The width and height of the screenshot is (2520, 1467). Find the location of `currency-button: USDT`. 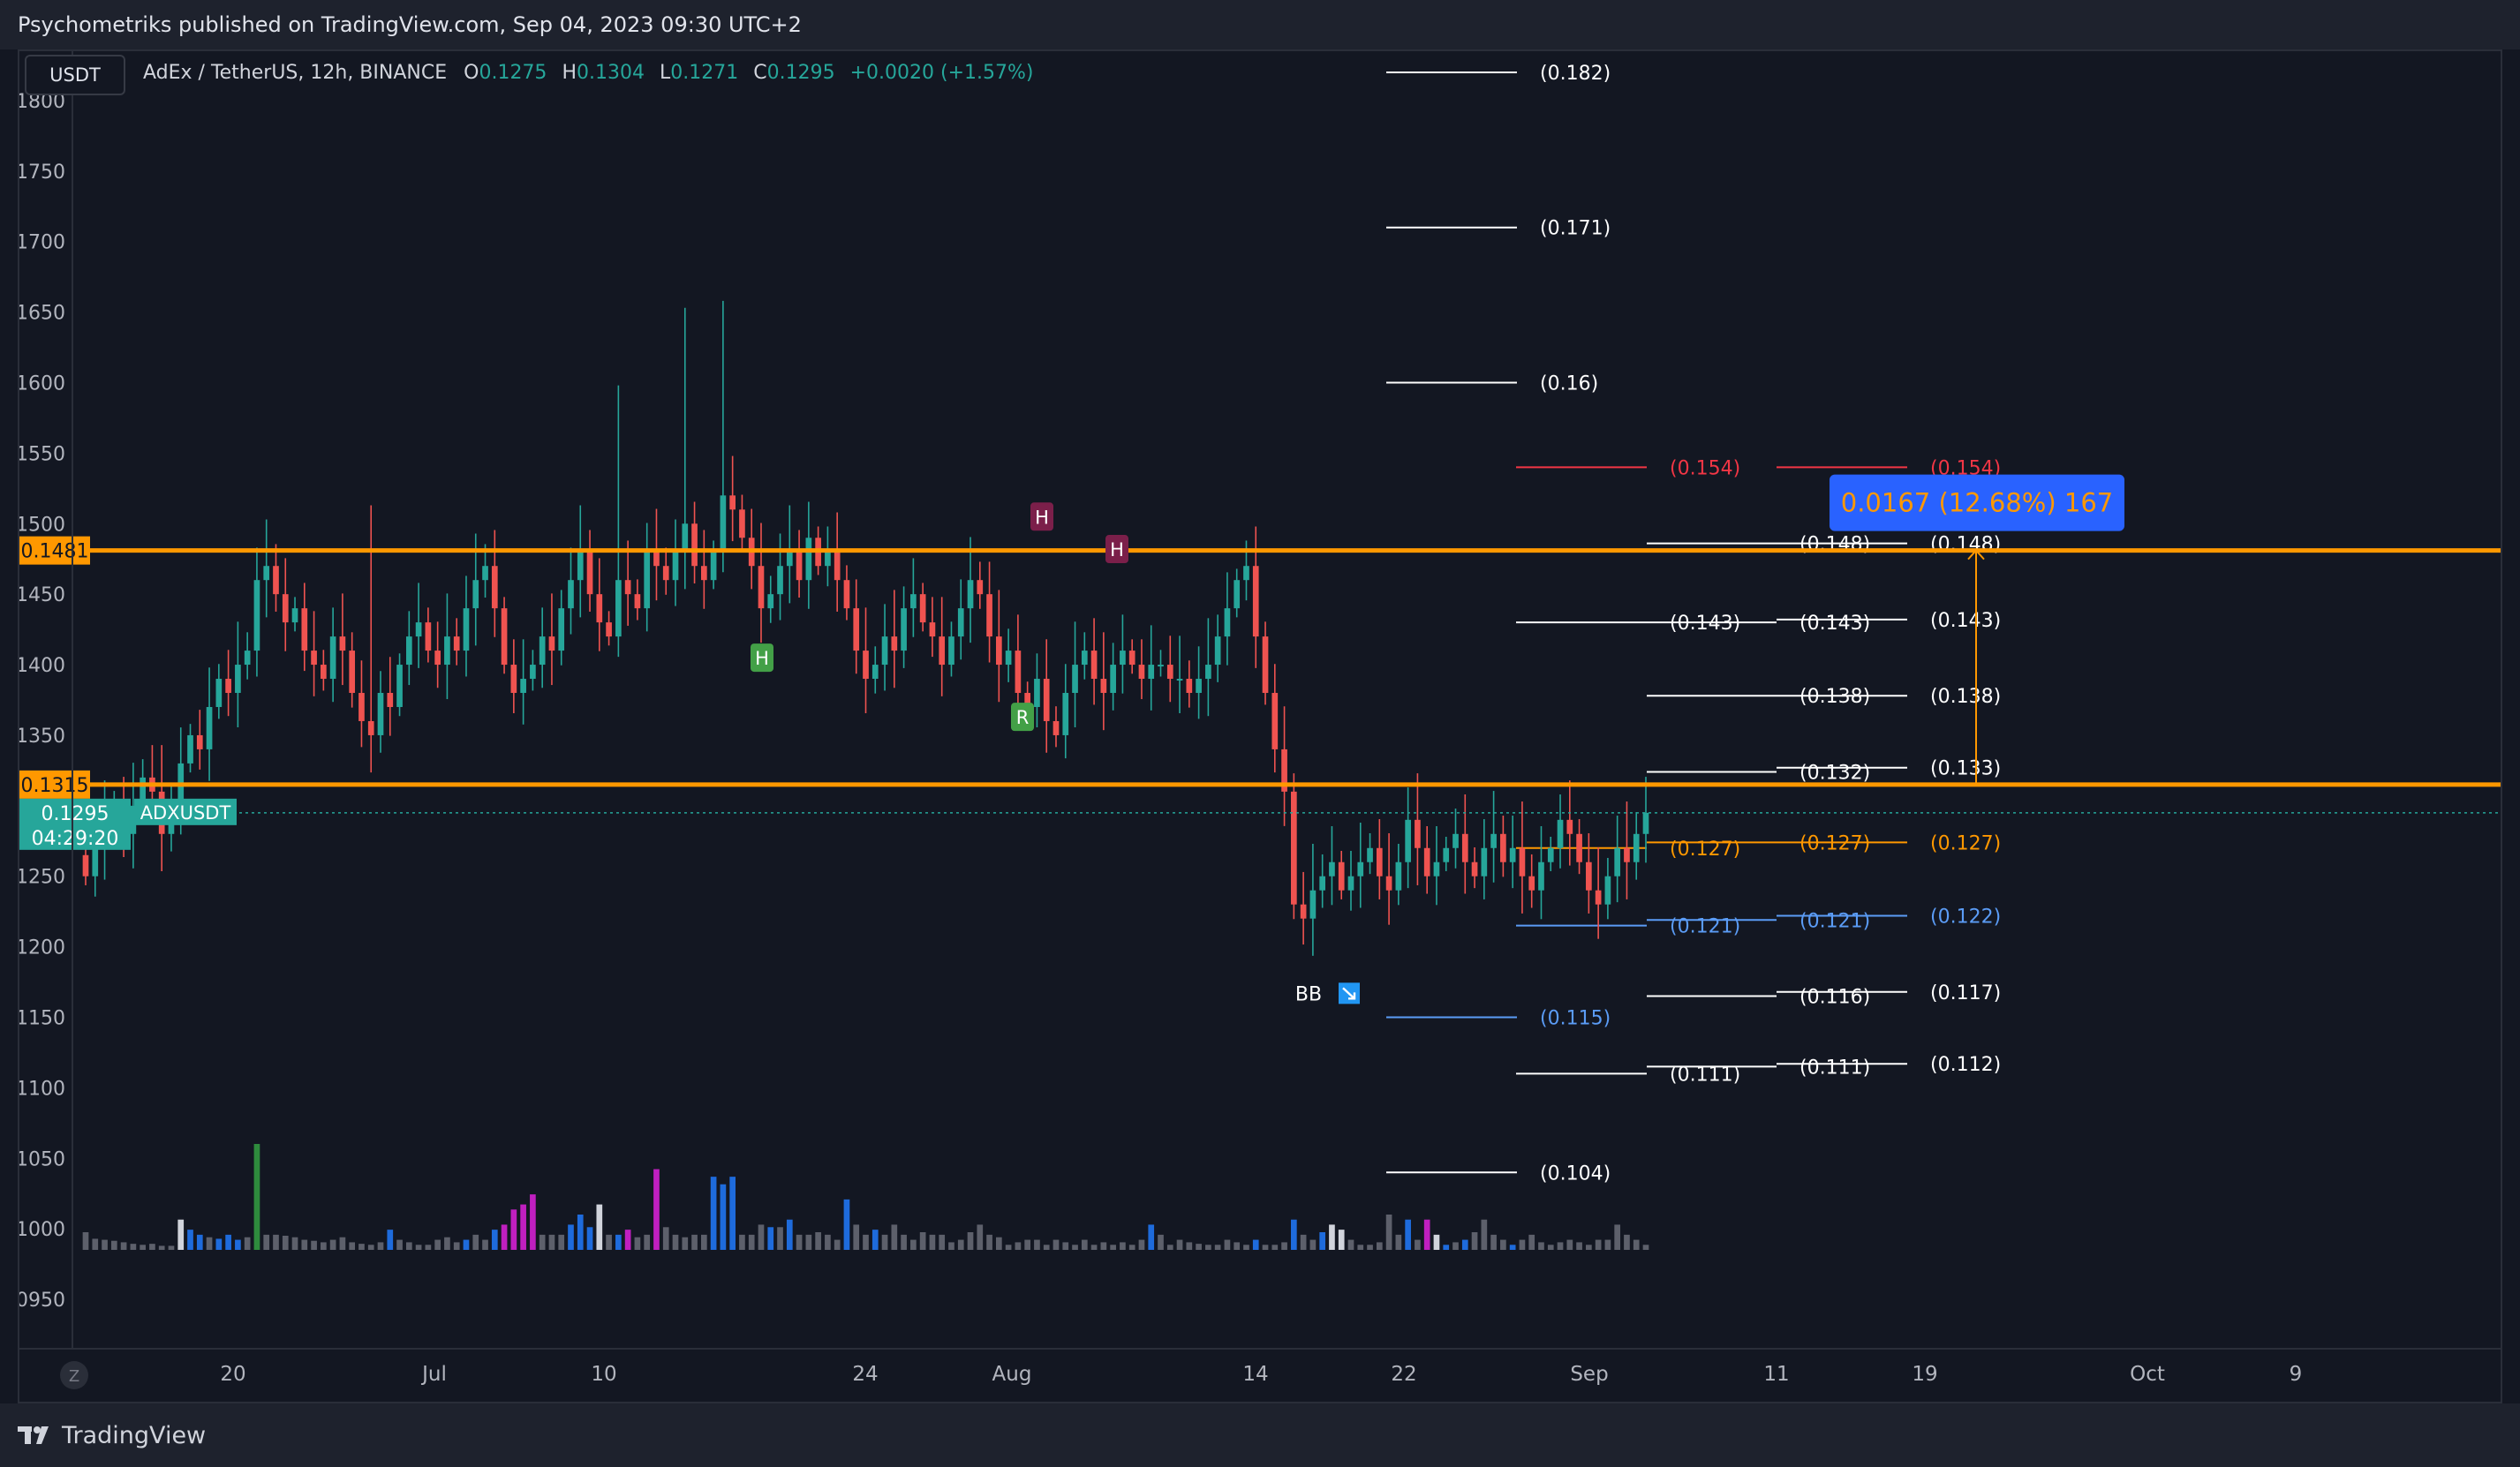

currency-button: USDT is located at coordinates (75, 75).